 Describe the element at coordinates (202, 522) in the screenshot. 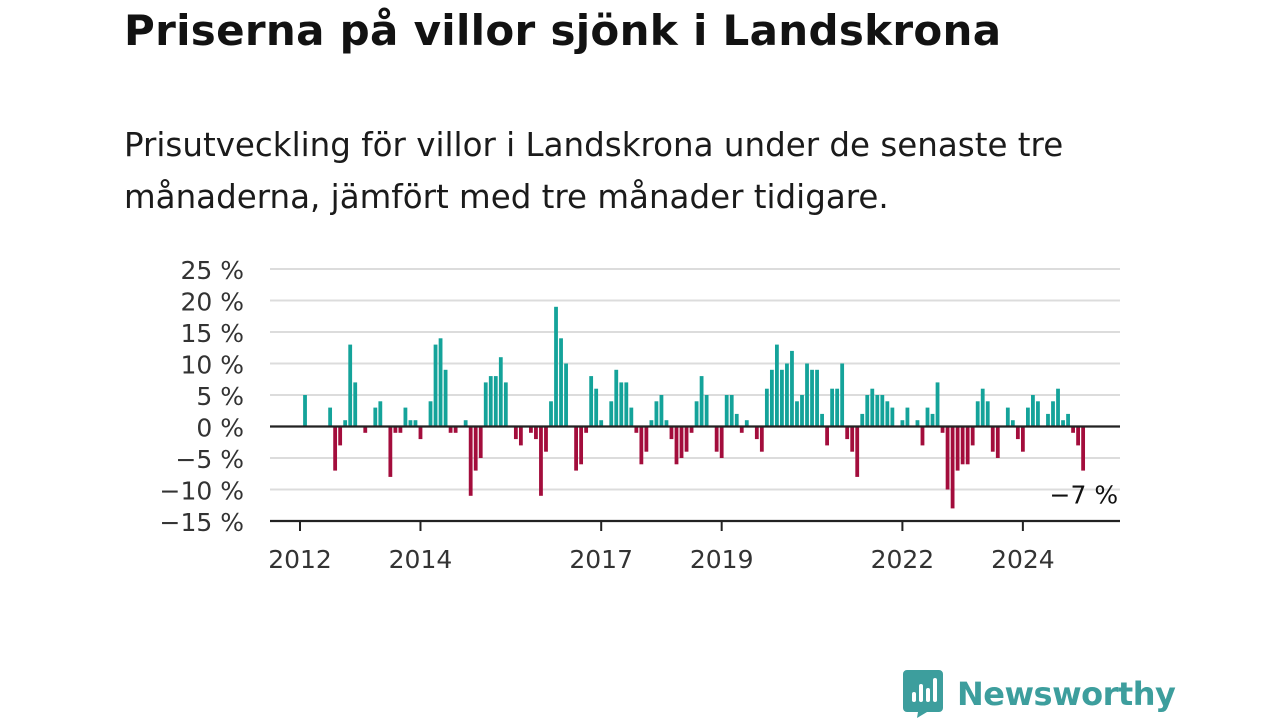

I see `y-tick-label: −15 %` at that location.